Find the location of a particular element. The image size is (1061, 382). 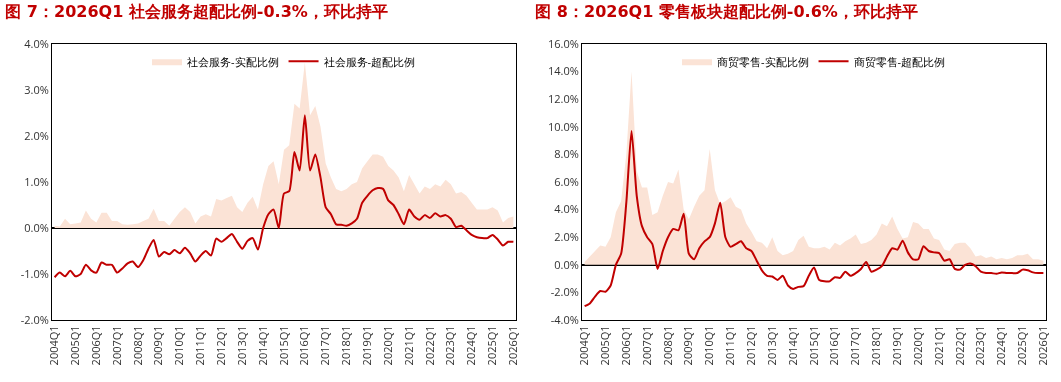

y-tick-label: 1.0% is located at coordinates (36, 181).